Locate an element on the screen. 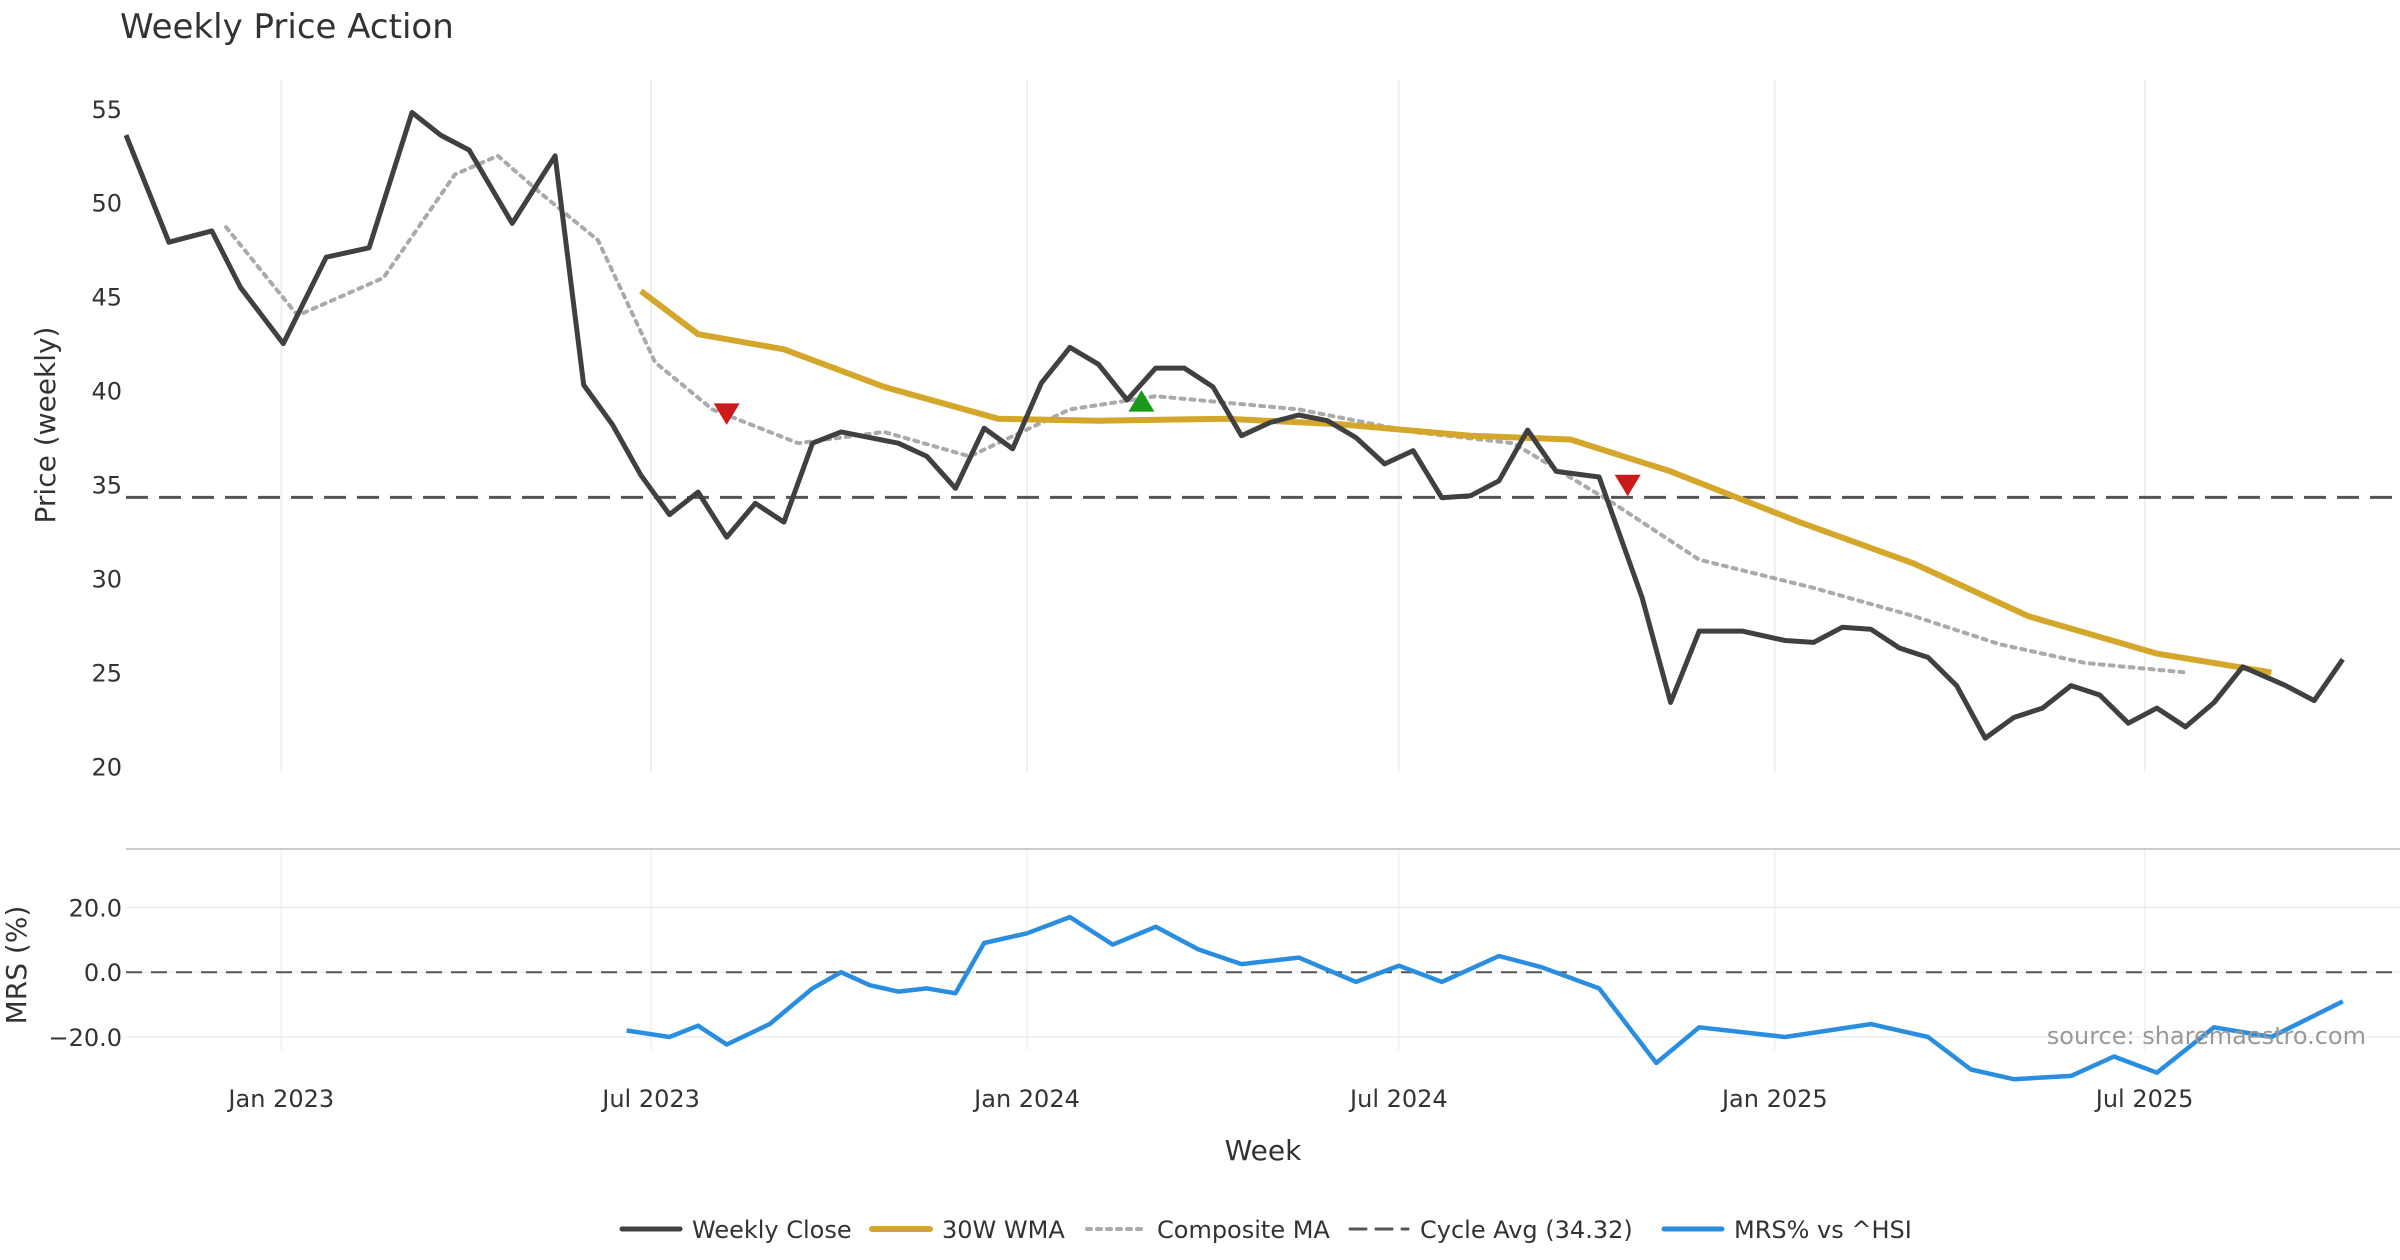 This screenshot has width=2400, height=1260. x-tick-label: Jul 2025 is located at coordinates (2144, 1099).